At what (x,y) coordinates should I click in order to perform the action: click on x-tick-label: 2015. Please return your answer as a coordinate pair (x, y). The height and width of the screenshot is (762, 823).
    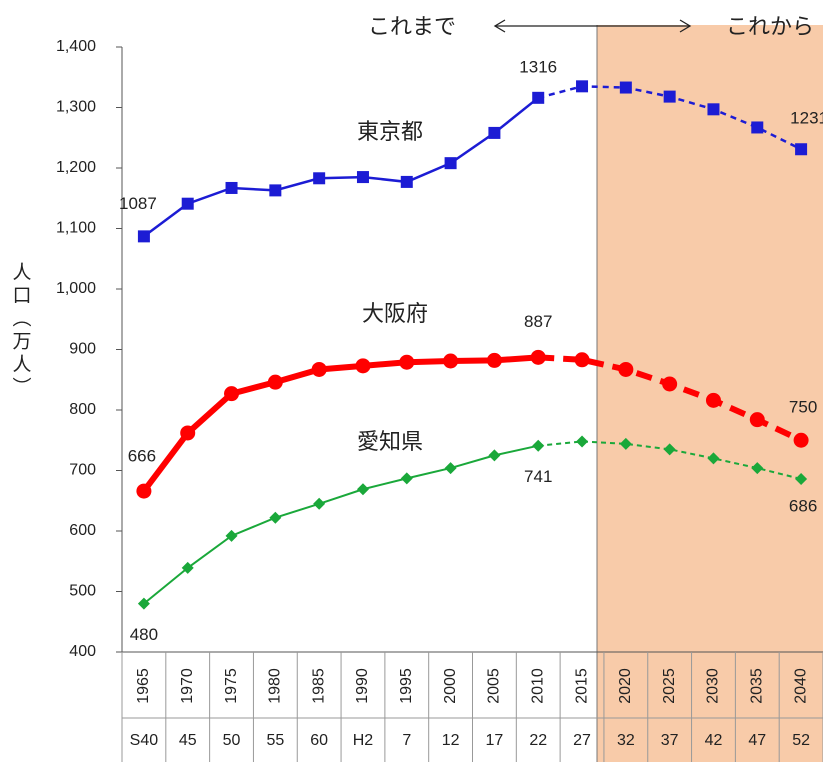
    Looking at the image, I should click on (581, 686).